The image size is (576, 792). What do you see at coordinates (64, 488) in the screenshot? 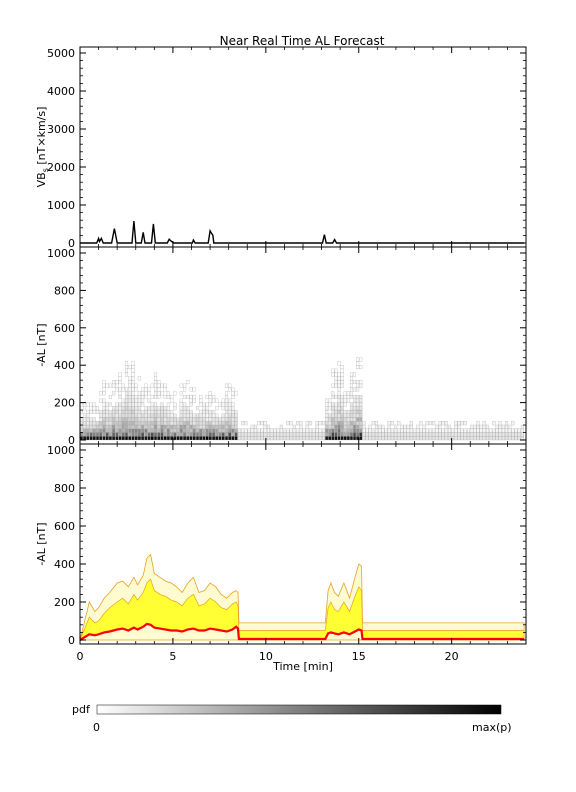
I see `y-tick-label: 800` at bounding box center [64, 488].